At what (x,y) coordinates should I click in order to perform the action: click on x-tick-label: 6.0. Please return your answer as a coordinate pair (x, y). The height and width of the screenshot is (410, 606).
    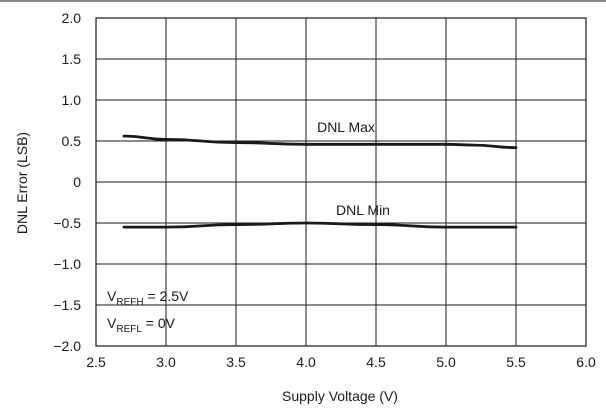
    Looking at the image, I should click on (586, 362).